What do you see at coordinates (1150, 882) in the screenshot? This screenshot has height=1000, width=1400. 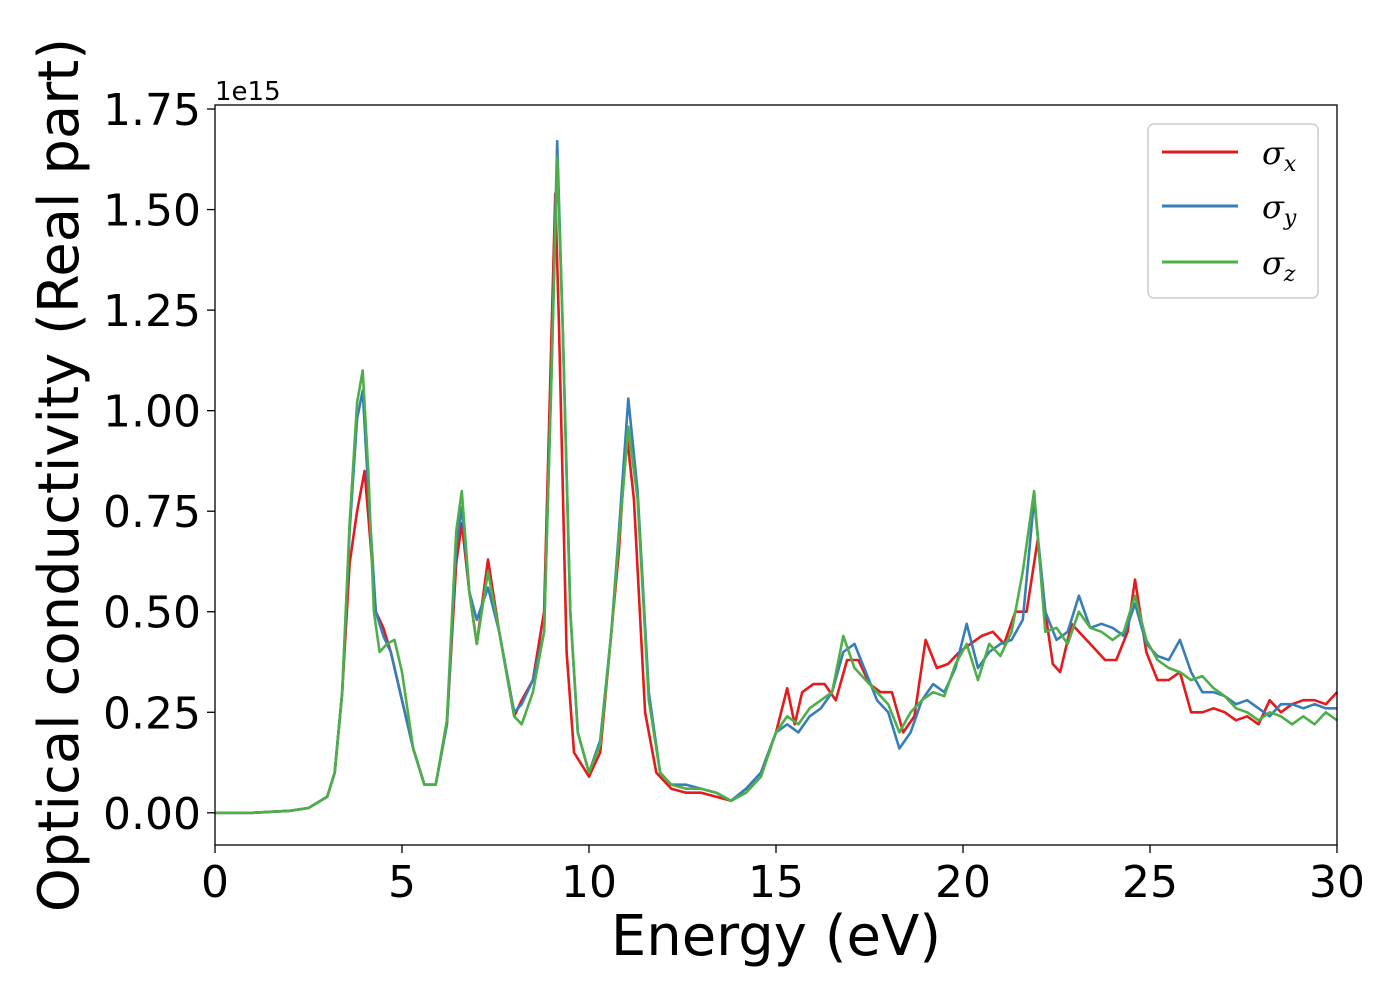 I see `x-tick-label: 25` at bounding box center [1150, 882].